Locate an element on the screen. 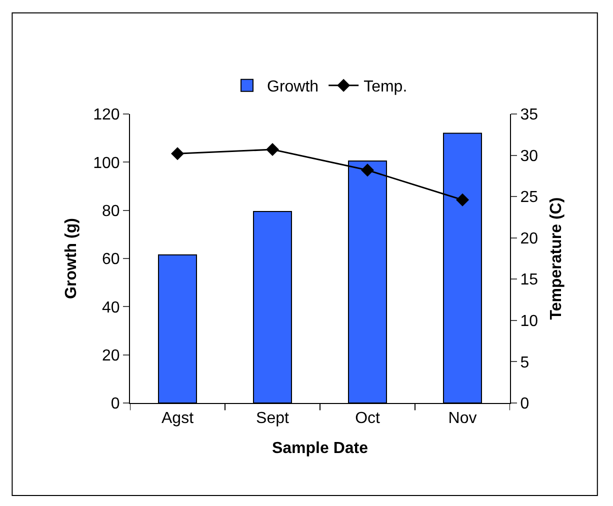 Image resolution: width=613 pixels, height=506 pixels. y-tick-label: 100 is located at coordinates (106, 163).